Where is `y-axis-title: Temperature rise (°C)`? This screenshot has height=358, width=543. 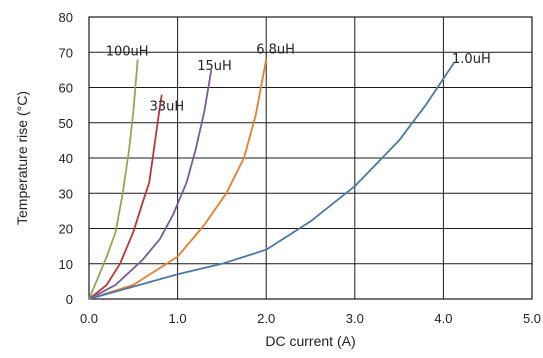
y-axis-title: Temperature rise (°C) is located at coordinates (22, 158).